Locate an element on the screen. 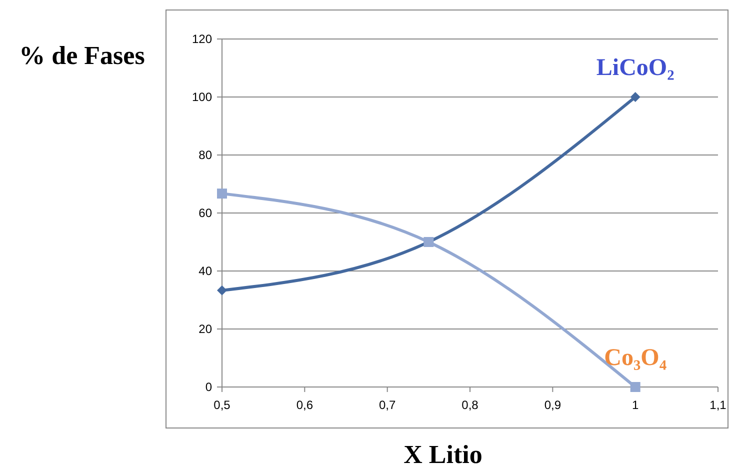 The height and width of the screenshot is (471, 730). y-tick-label: 80 is located at coordinates (205, 155).